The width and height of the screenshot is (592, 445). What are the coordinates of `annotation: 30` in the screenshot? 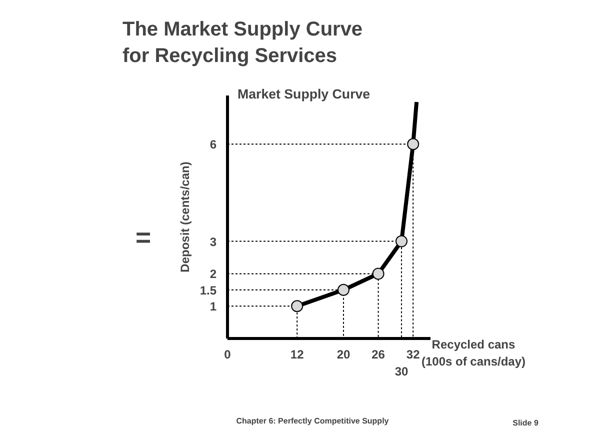 It's located at (401, 371).